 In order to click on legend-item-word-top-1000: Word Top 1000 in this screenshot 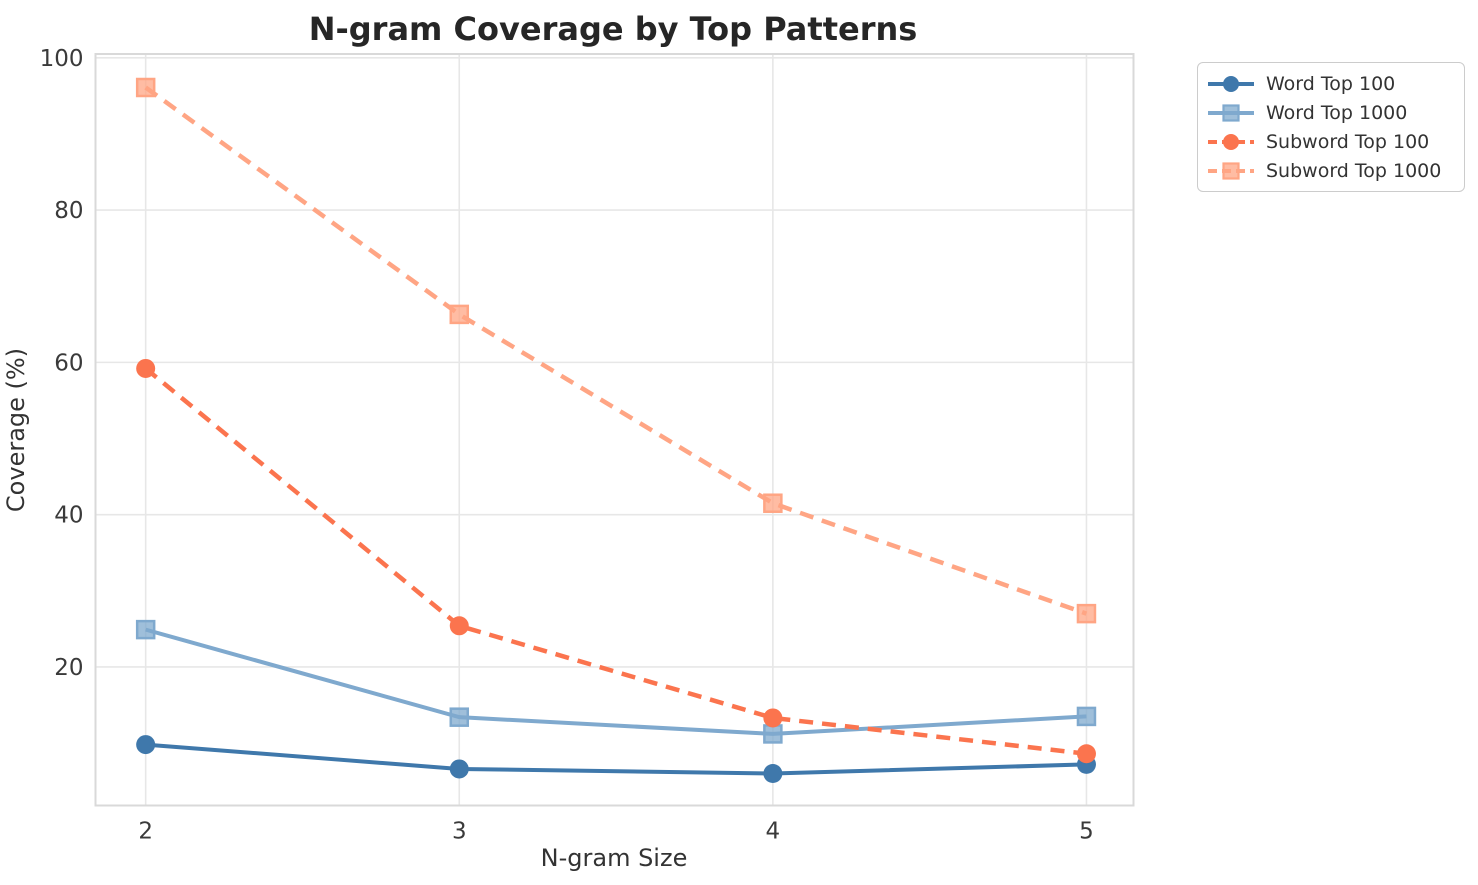, I will do `click(1330, 112)`.